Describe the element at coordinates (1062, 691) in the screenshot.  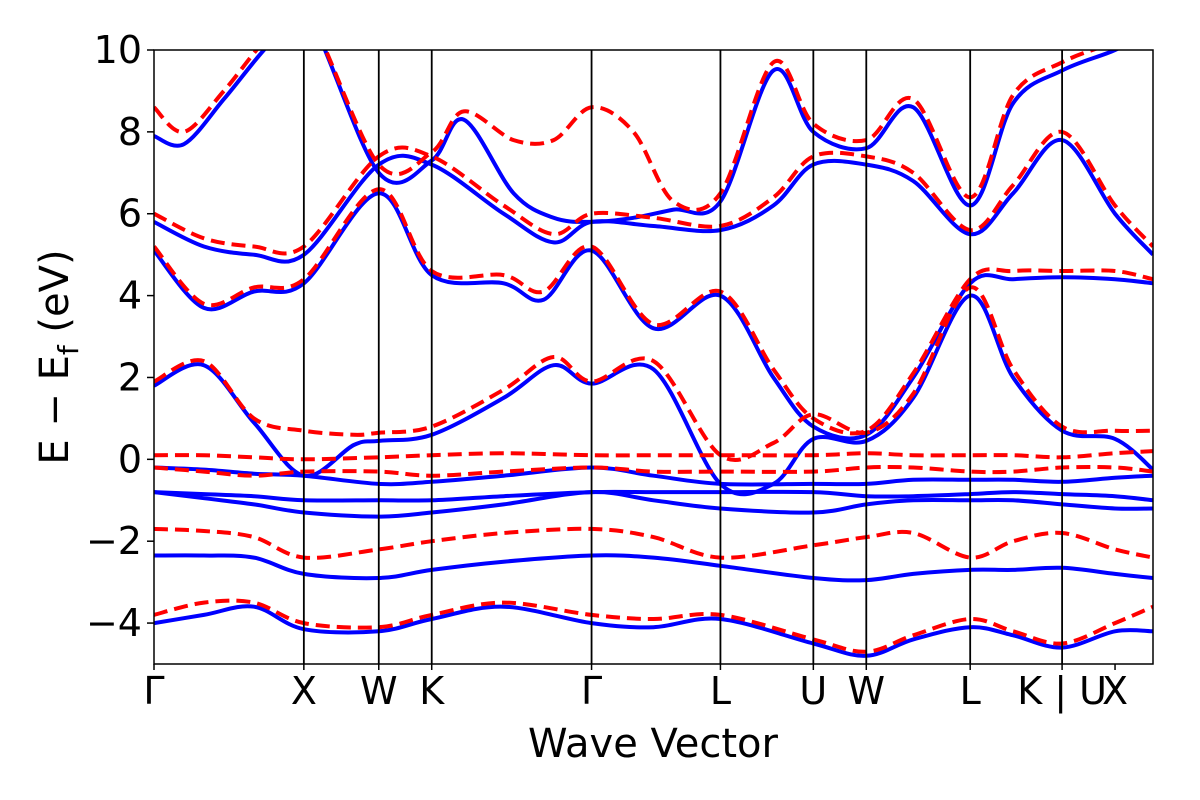
I see `x-tick-label: K | U` at that location.